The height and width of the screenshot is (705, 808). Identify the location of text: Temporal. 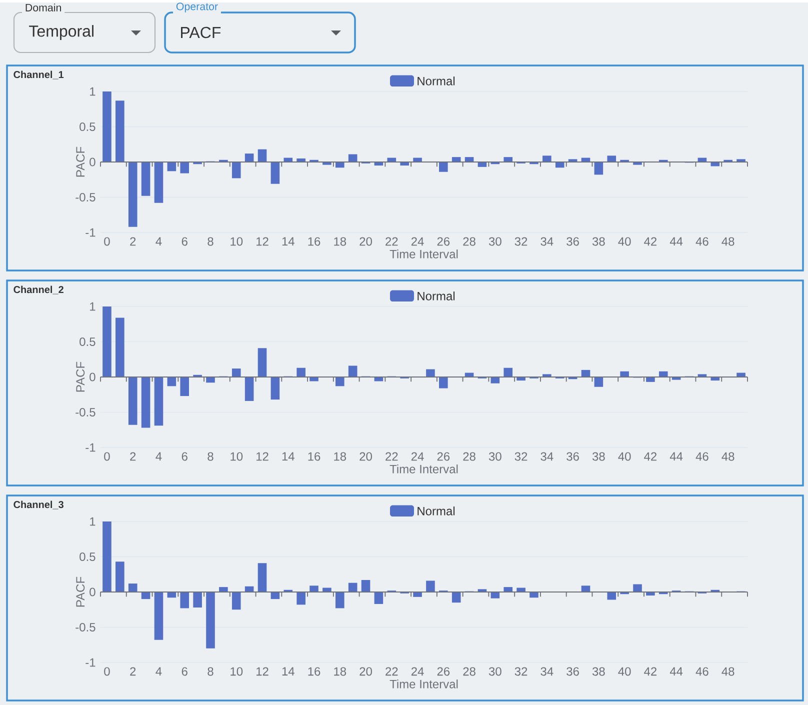
(61, 32).